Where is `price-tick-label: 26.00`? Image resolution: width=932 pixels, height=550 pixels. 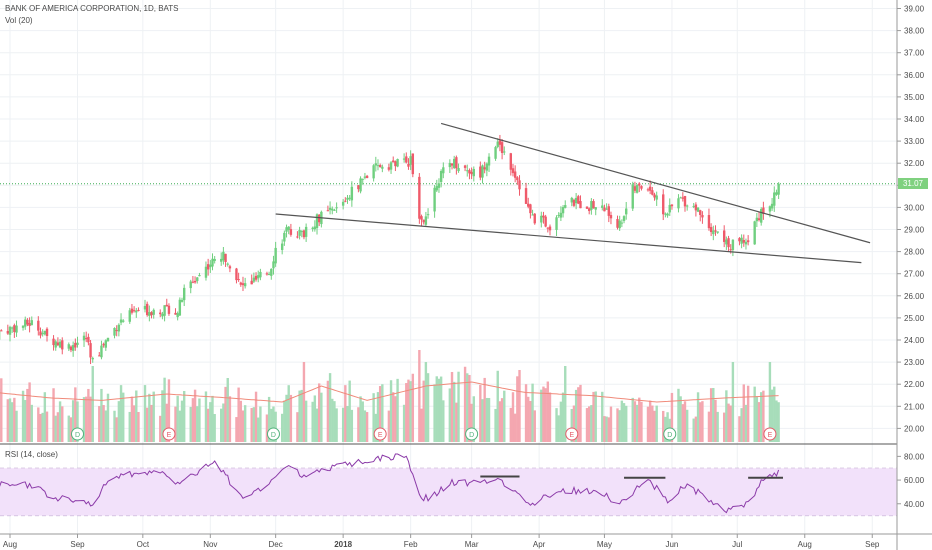 price-tick-label: 26.00 is located at coordinates (914, 296).